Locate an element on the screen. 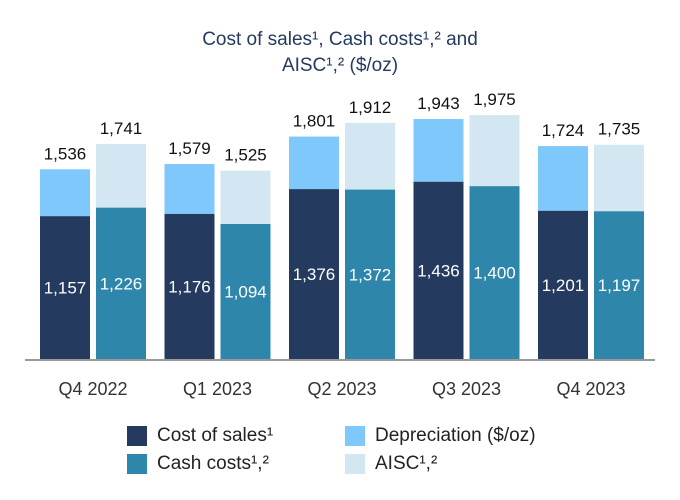 This screenshot has width=680, height=500. legend-item-cost-of-sales: Cost of sales¹ is located at coordinates (200, 436).